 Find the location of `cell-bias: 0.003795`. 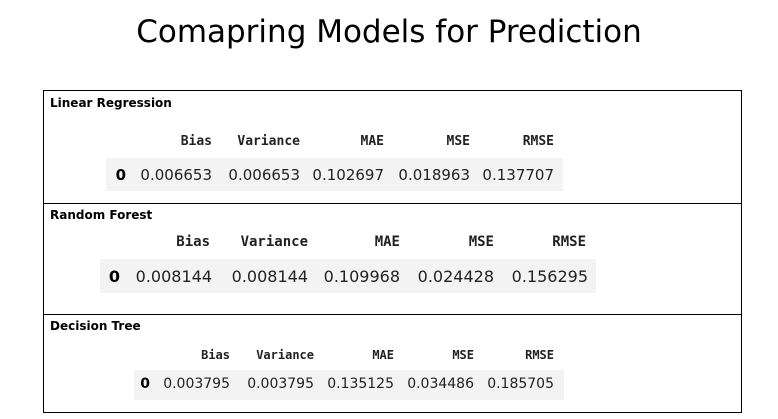

cell-bias: 0.003795 is located at coordinates (196, 384).